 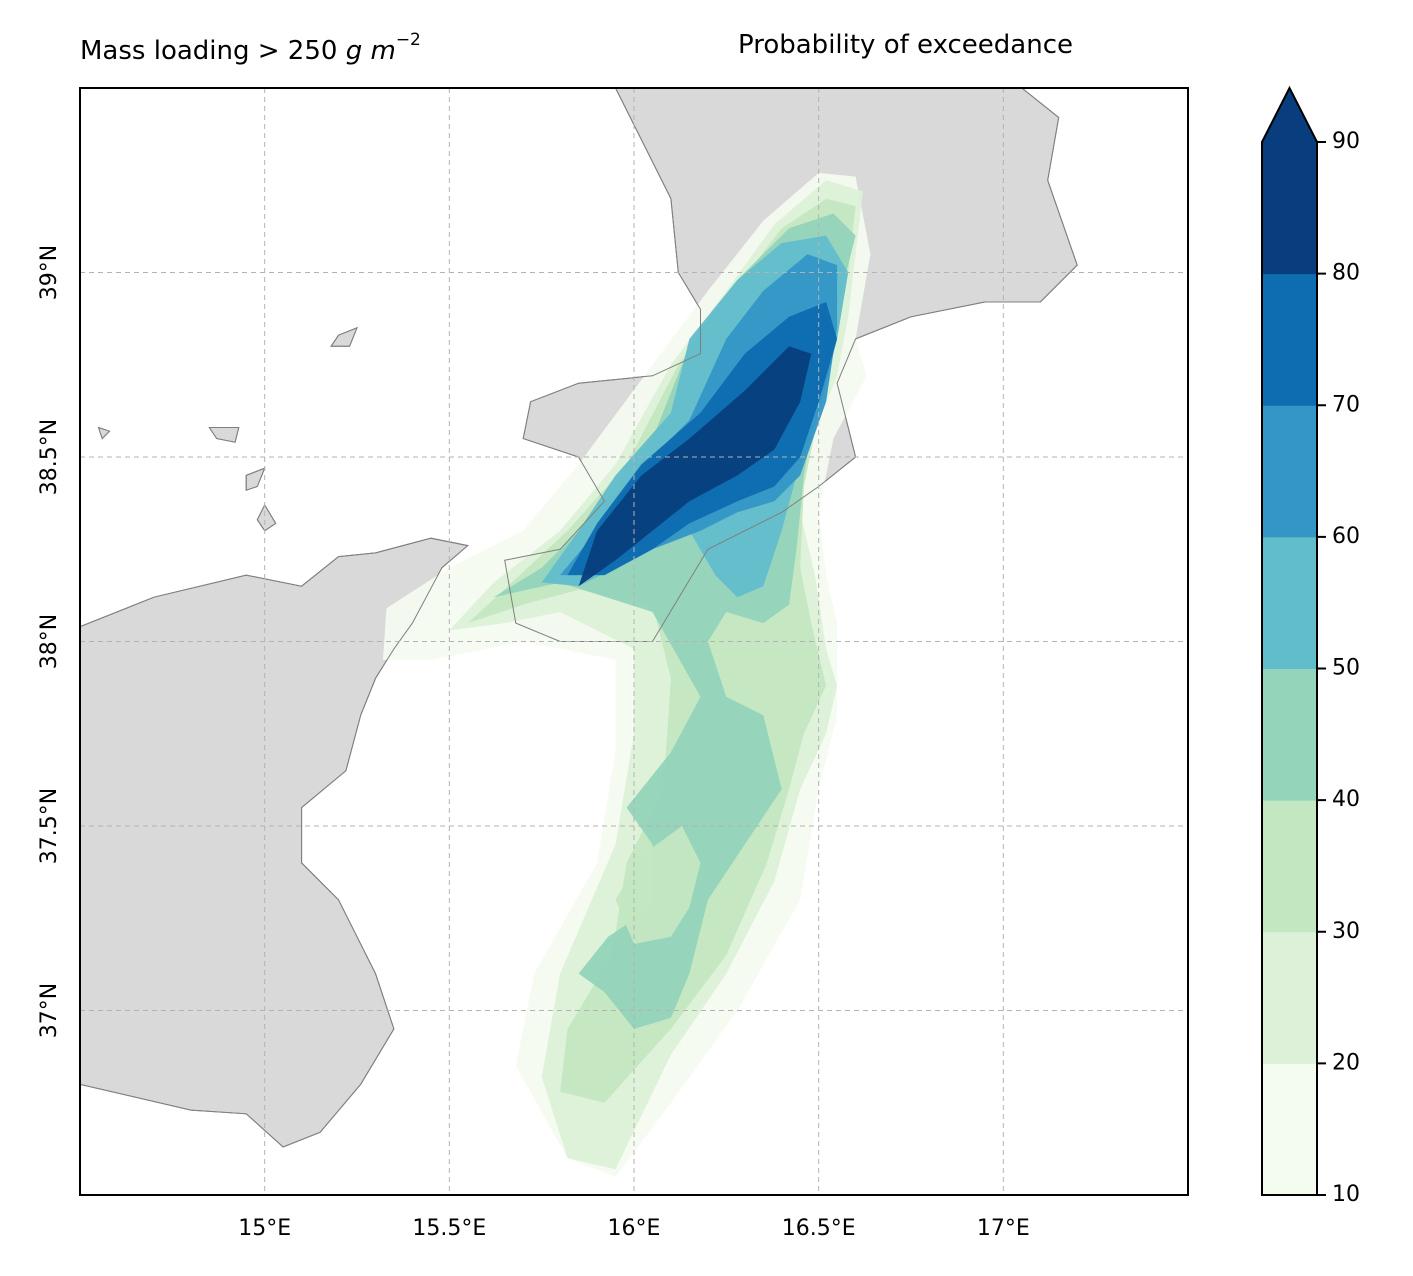 I want to click on y-tick-label: 37°N, so click(x=49, y=1010).